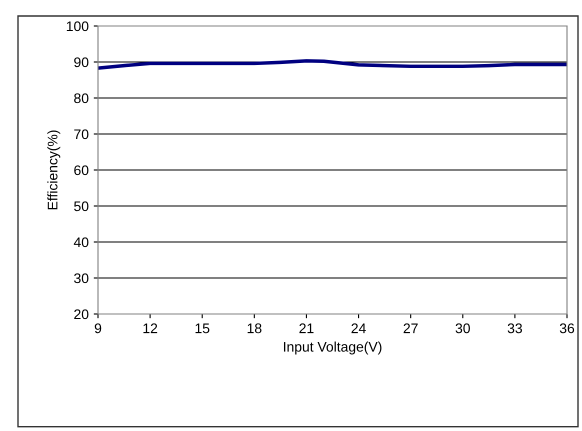 Image resolution: width=582 pixels, height=431 pixels. Describe the element at coordinates (81, 242) in the screenshot. I see `y-tick-label: 40` at that location.